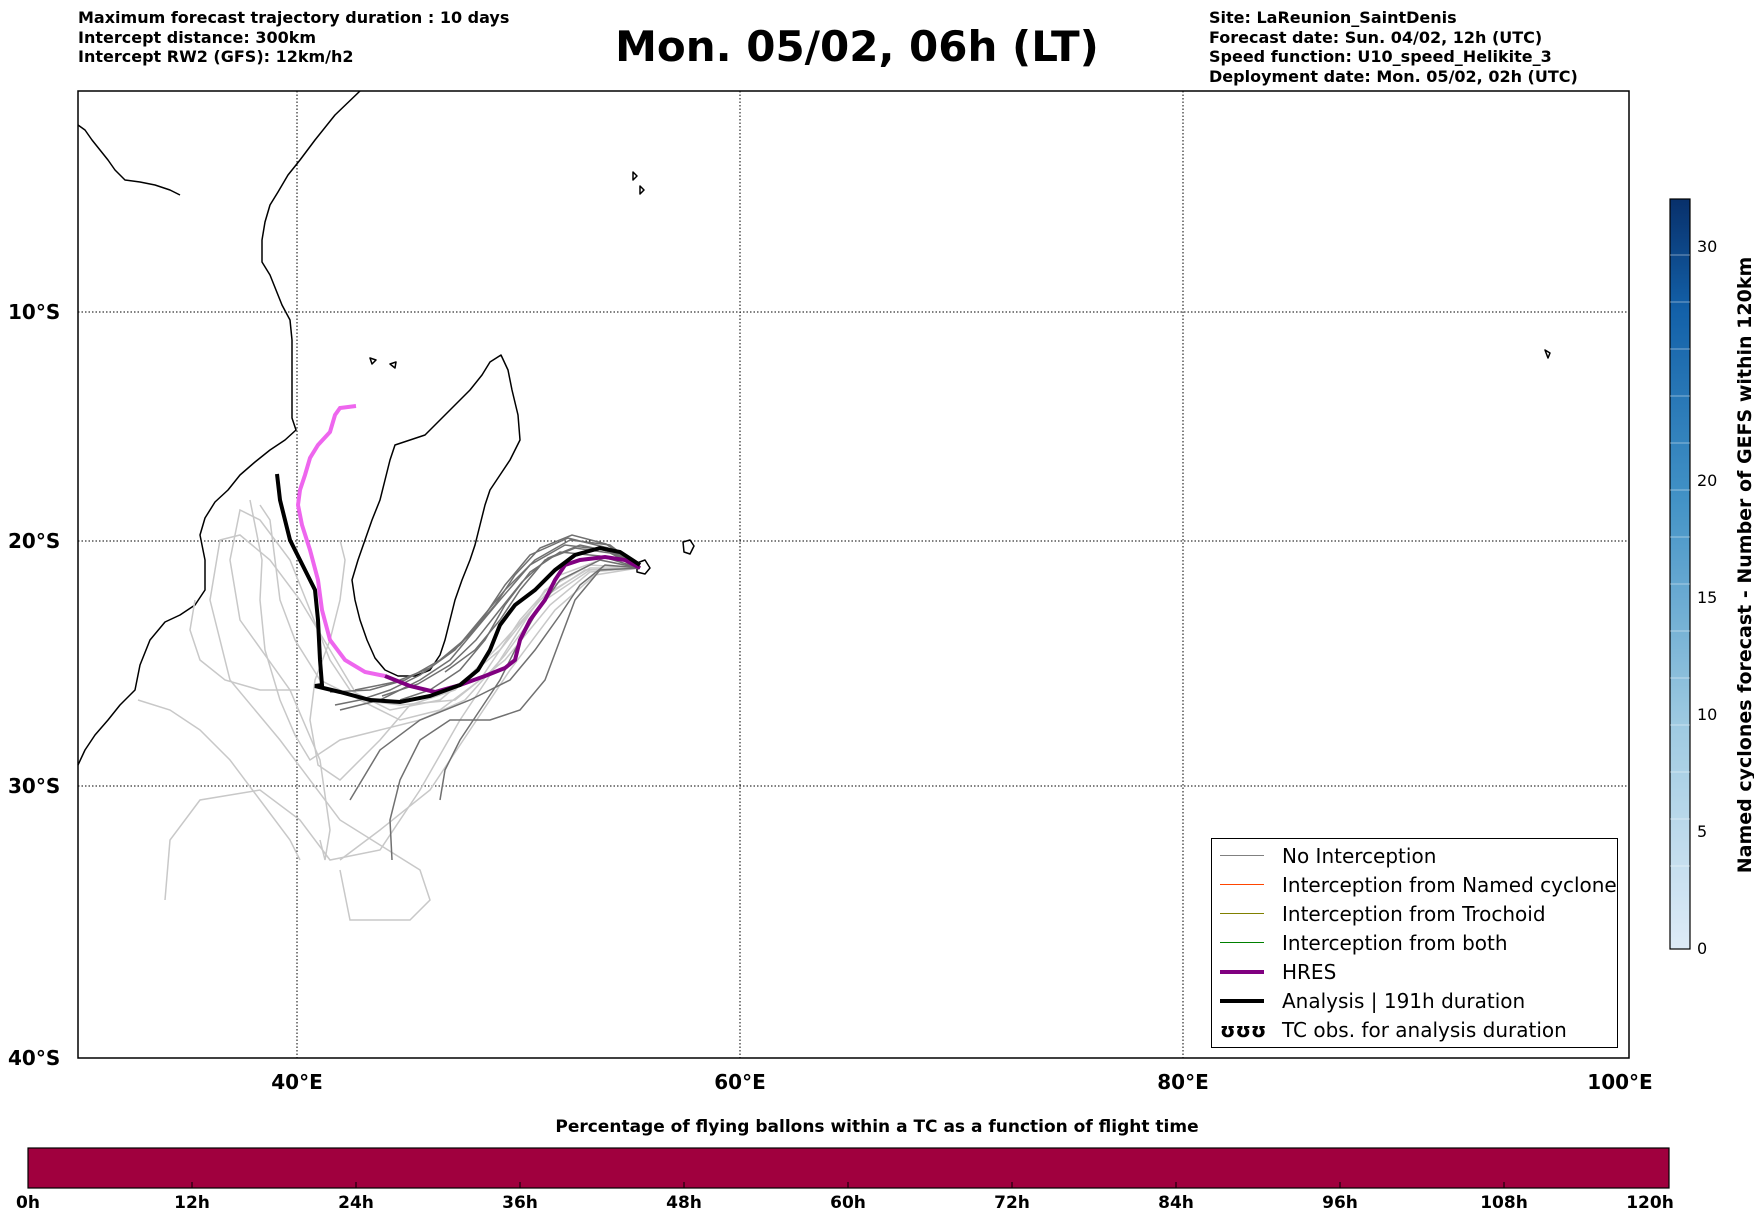 The image size is (1754, 1223). What do you see at coordinates (192, 1203) in the screenshot?
I see `bottom-tick-12h: 12h` at bounding box center [192, 1203].